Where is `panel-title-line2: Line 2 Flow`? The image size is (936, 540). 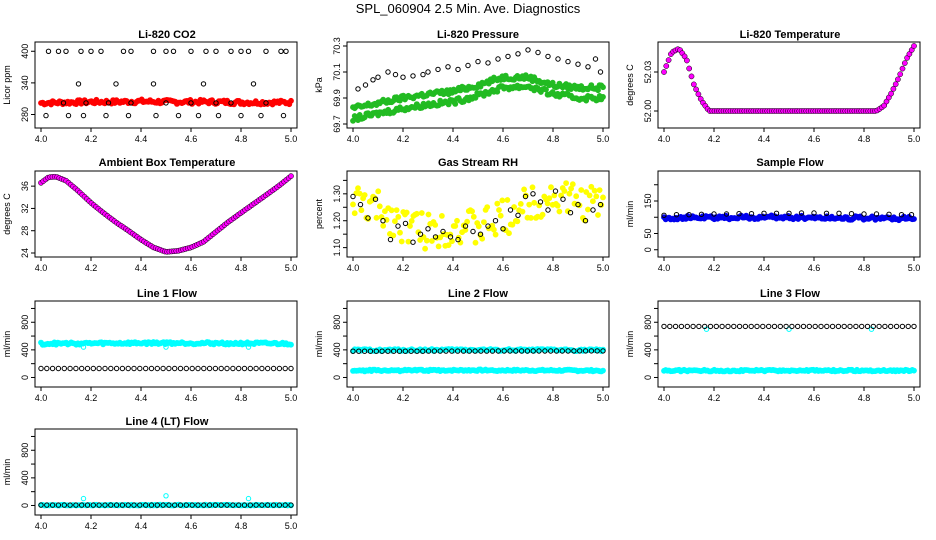 panel-title-line2: Line 2 Flow is located at coordinates (478, 294).